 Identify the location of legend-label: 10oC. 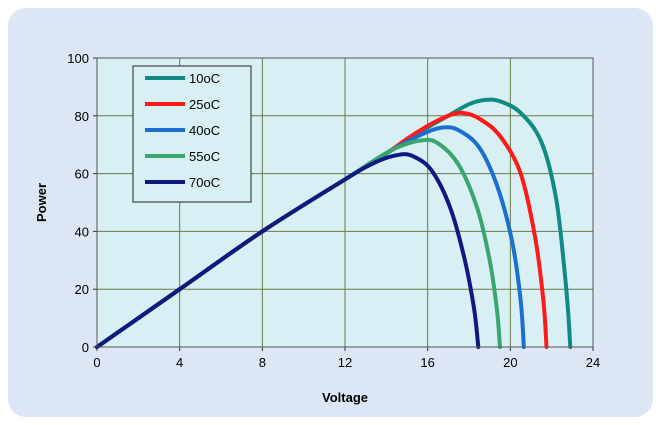
(204, 78).